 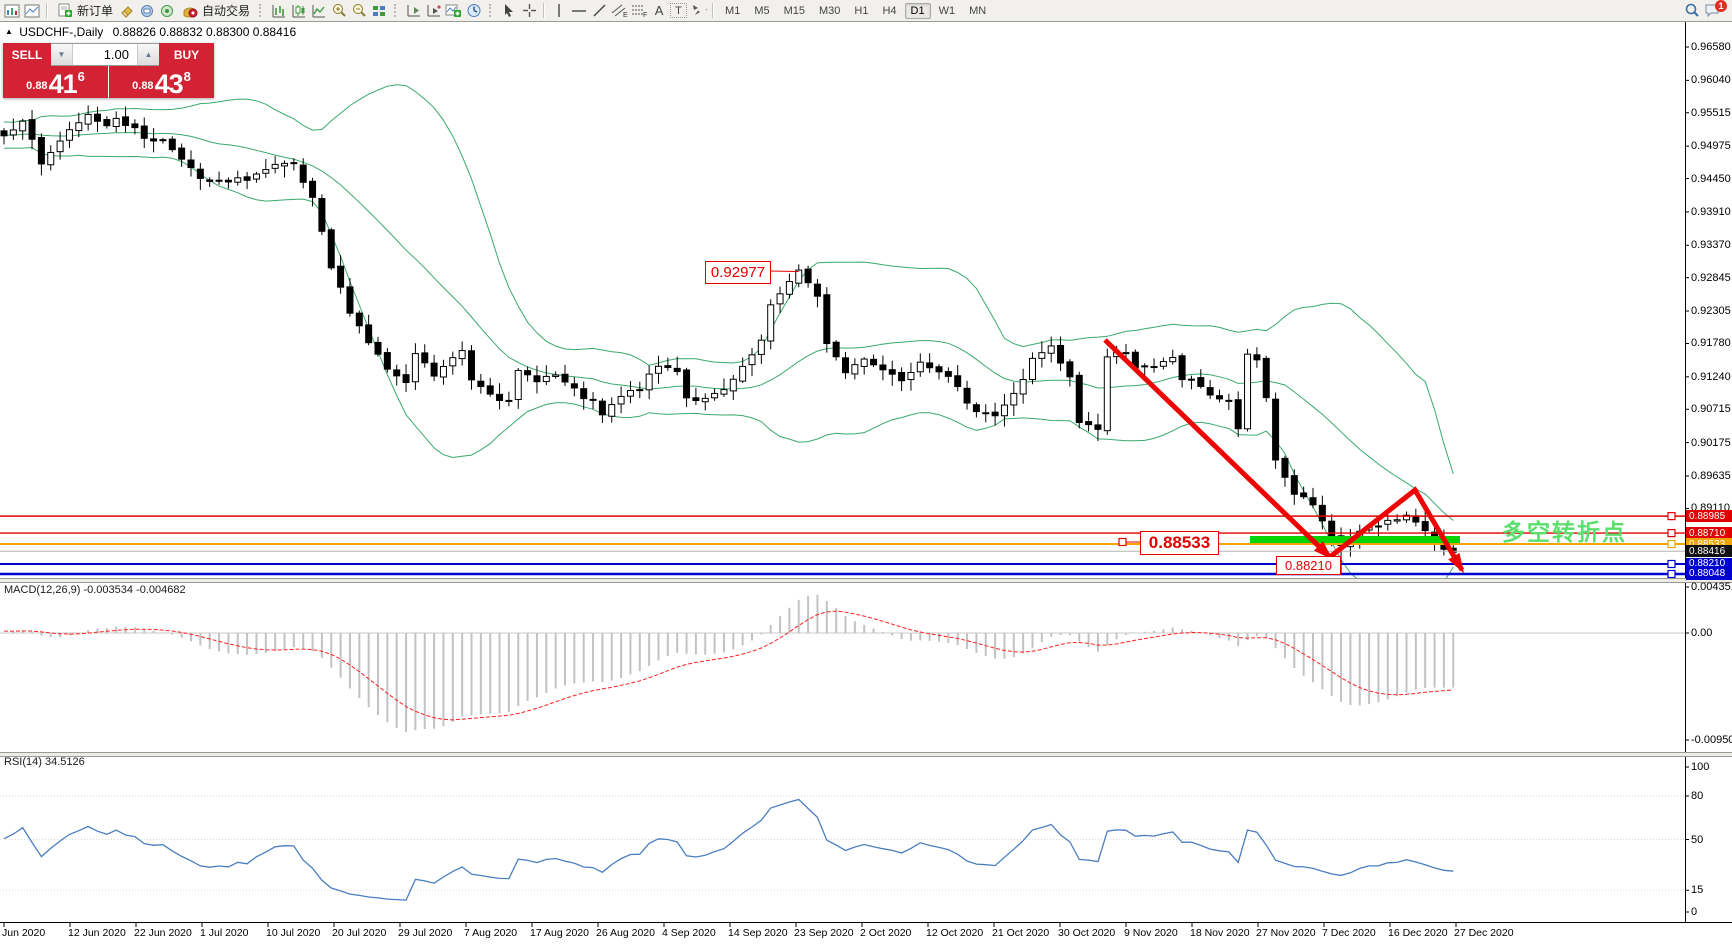 What do you see at coordinates (645, 15) in the screenshot?
I see `svg-text: F` at bounding box center [645, 15].